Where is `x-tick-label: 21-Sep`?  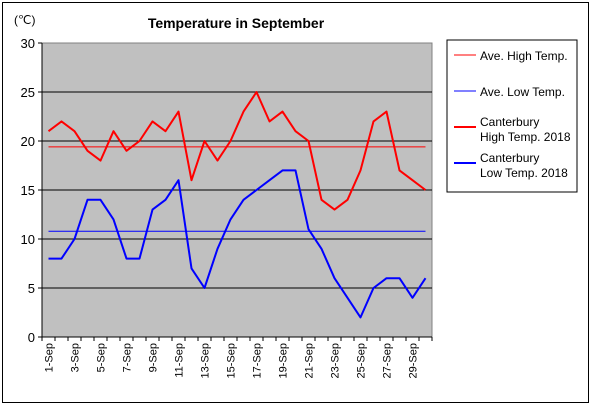
x-tick-label: 21-Sep is located at coordinates (310, 360).